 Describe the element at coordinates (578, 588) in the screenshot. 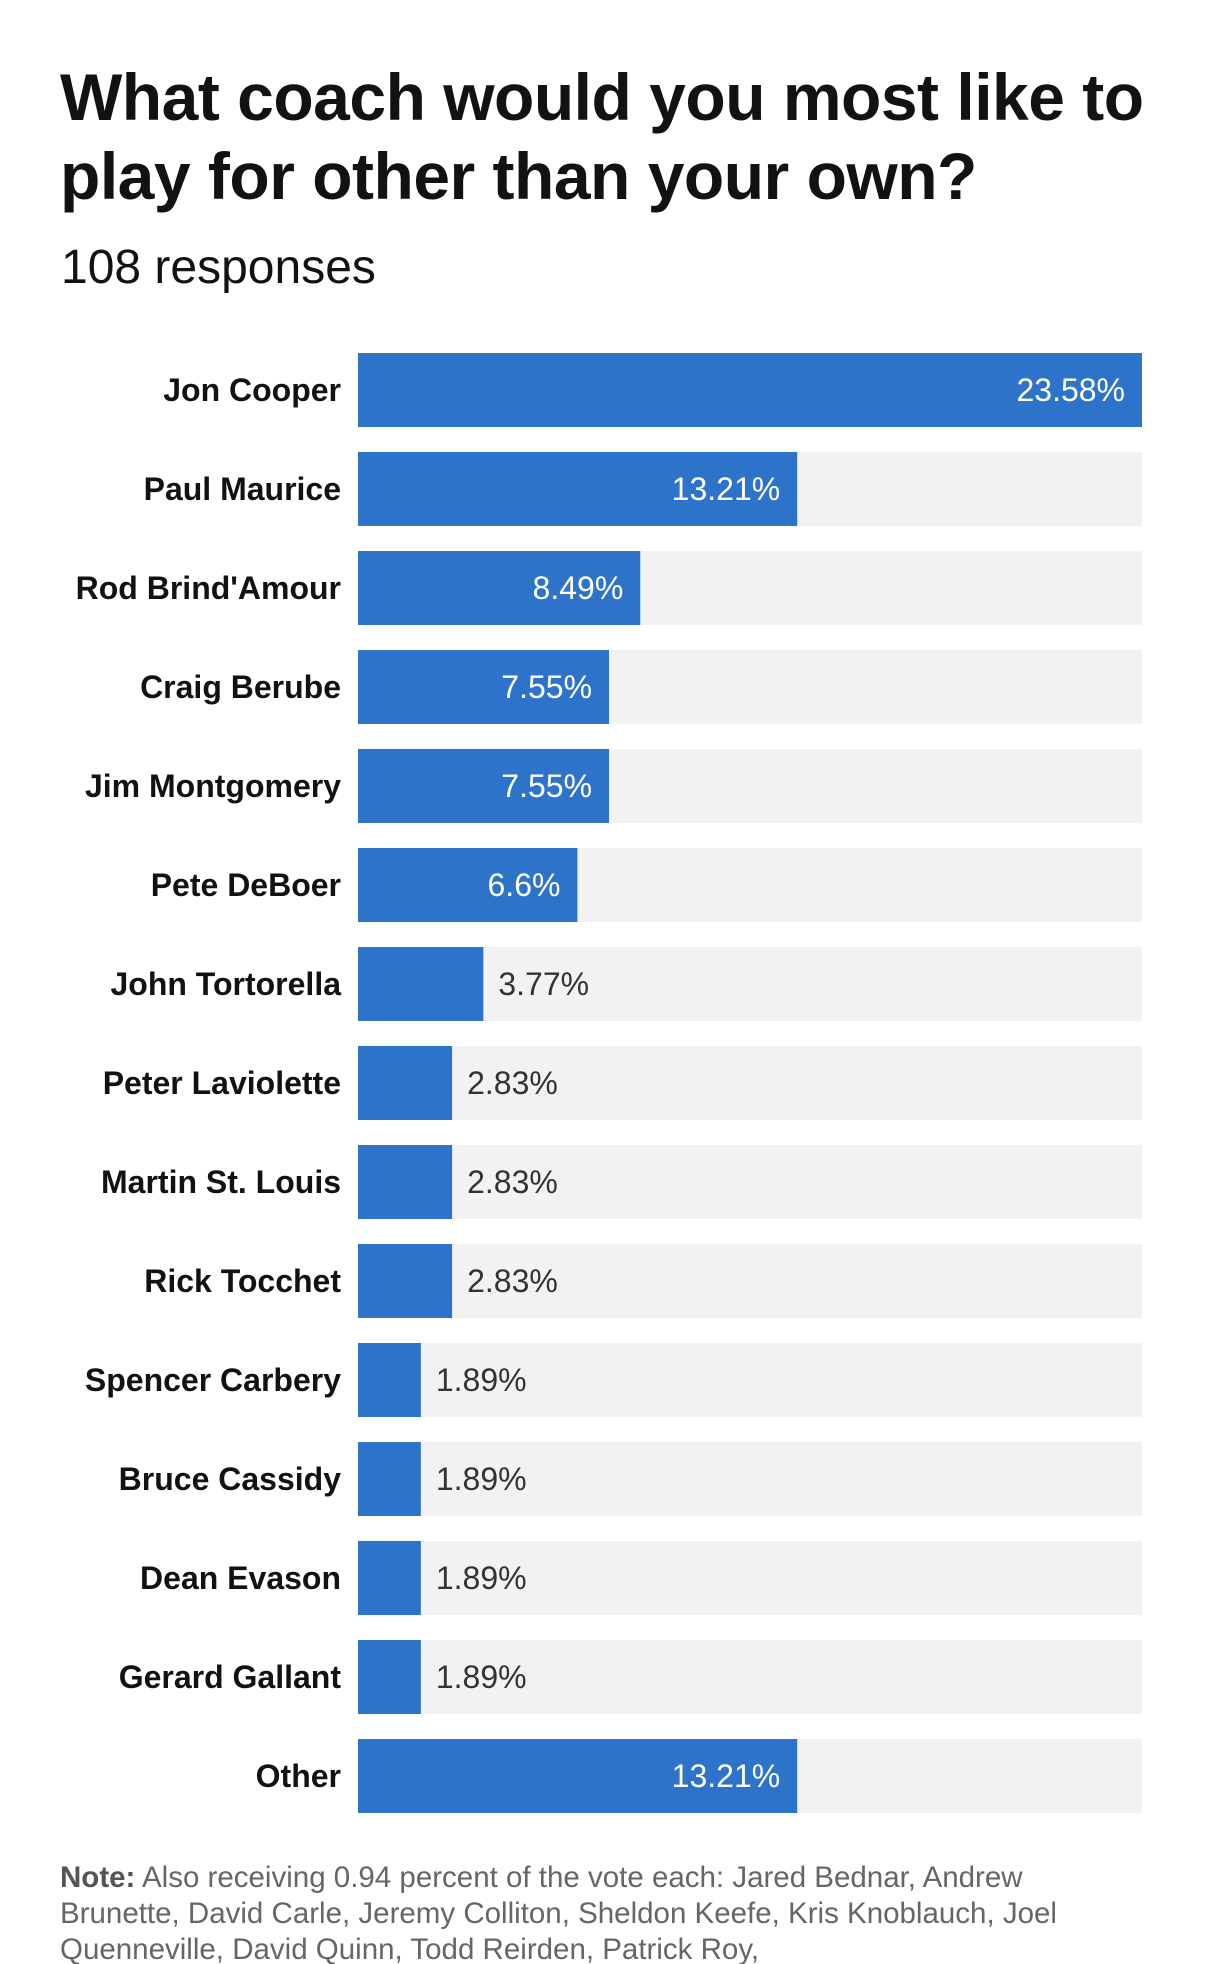

I see `data-label: 8.49%` at that location.